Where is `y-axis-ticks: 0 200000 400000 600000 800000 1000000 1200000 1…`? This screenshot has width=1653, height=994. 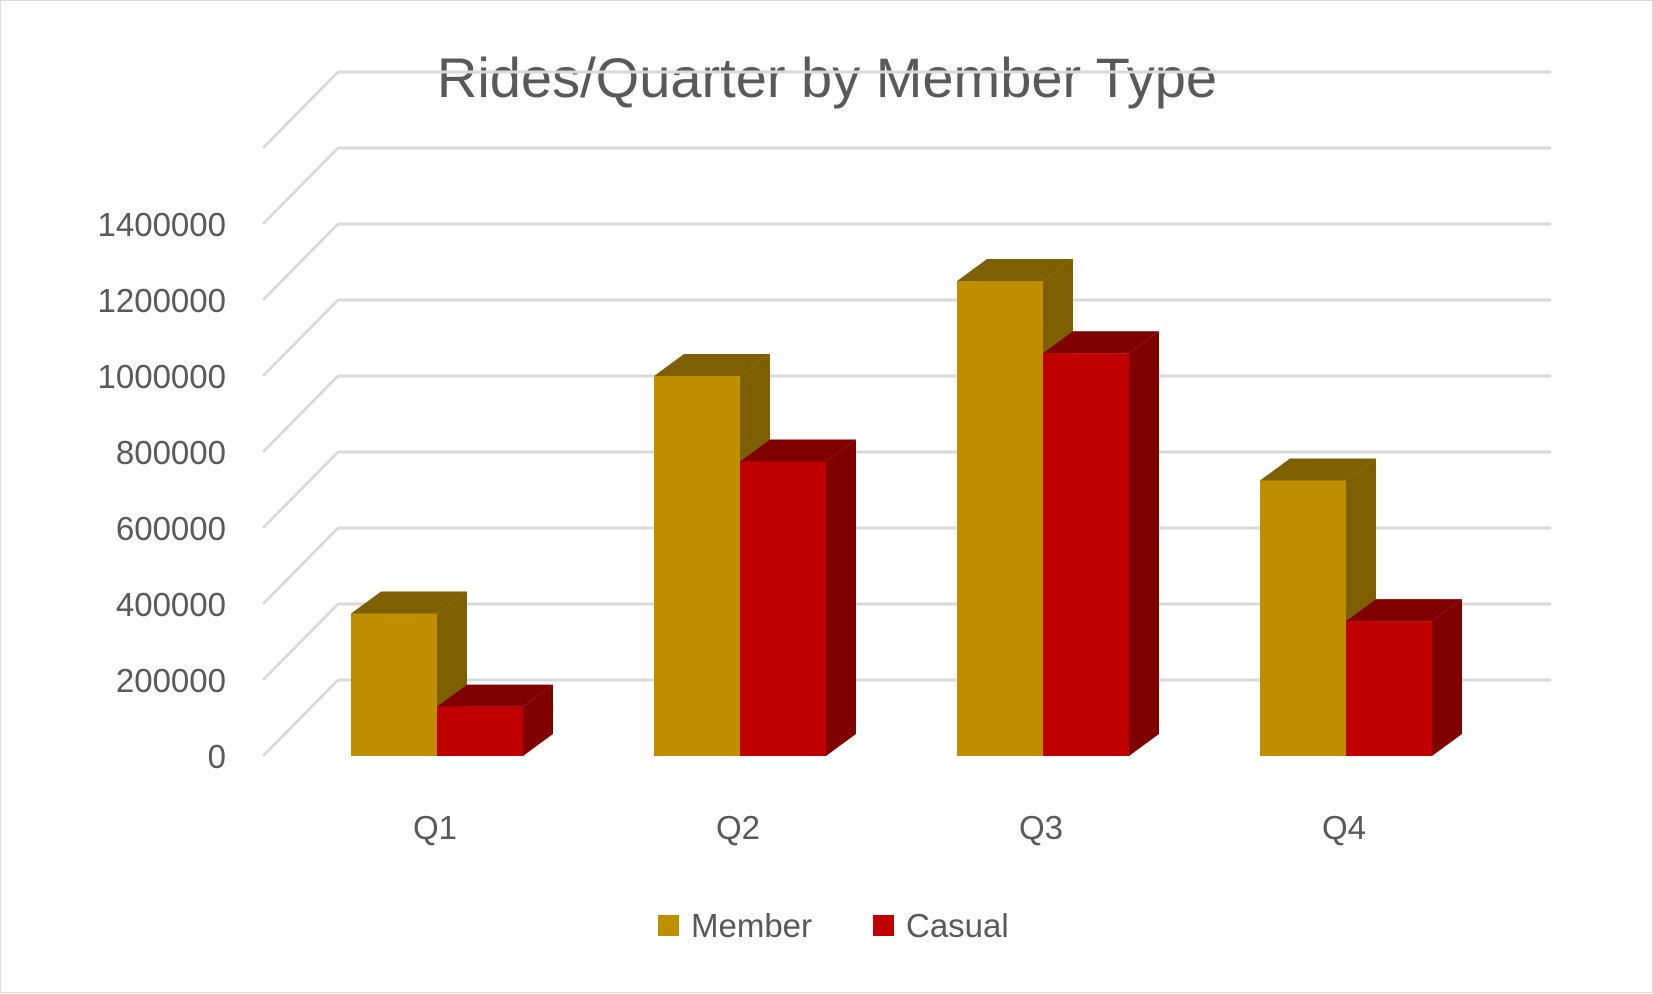 y-axis-ticks: 0 200000 400000 600000 800000 1000000 1200000 1… is located at coordinates (162, 490).